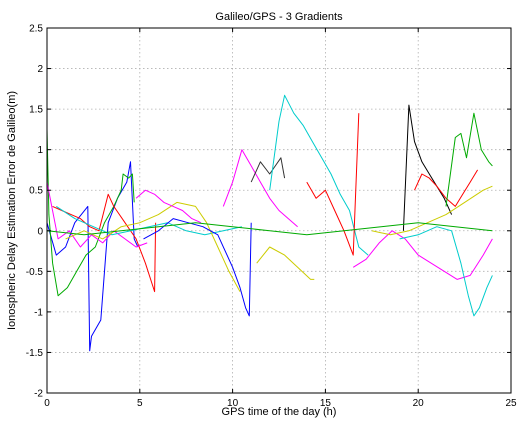  What do you see at coordinates (511, 403) in the screenshot?
I see `x-tick-label: 25` at bounding box center [511, 403].